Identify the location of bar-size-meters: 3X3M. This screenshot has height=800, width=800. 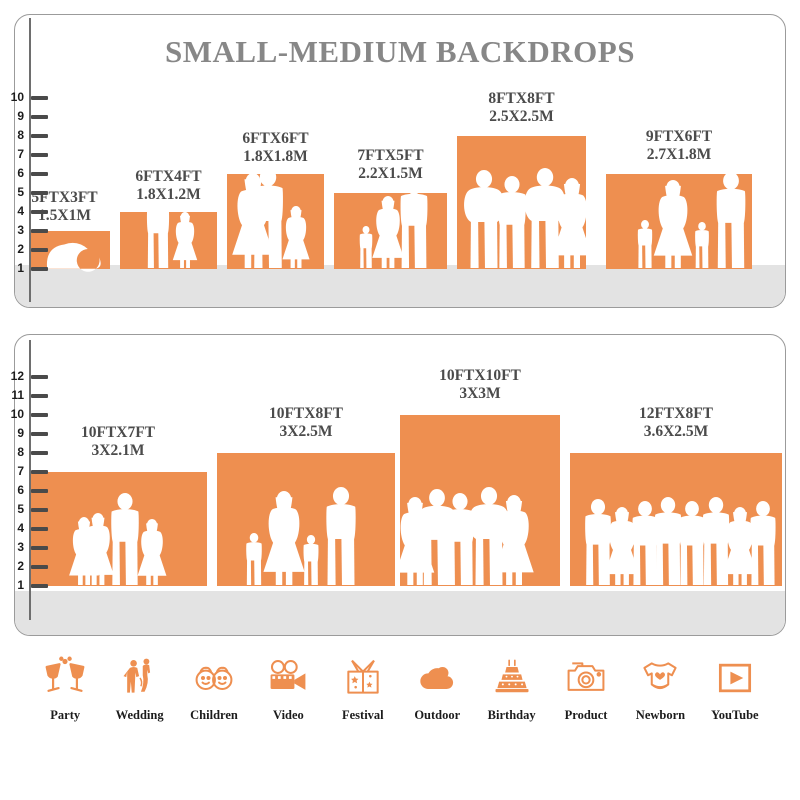
(480, 393).